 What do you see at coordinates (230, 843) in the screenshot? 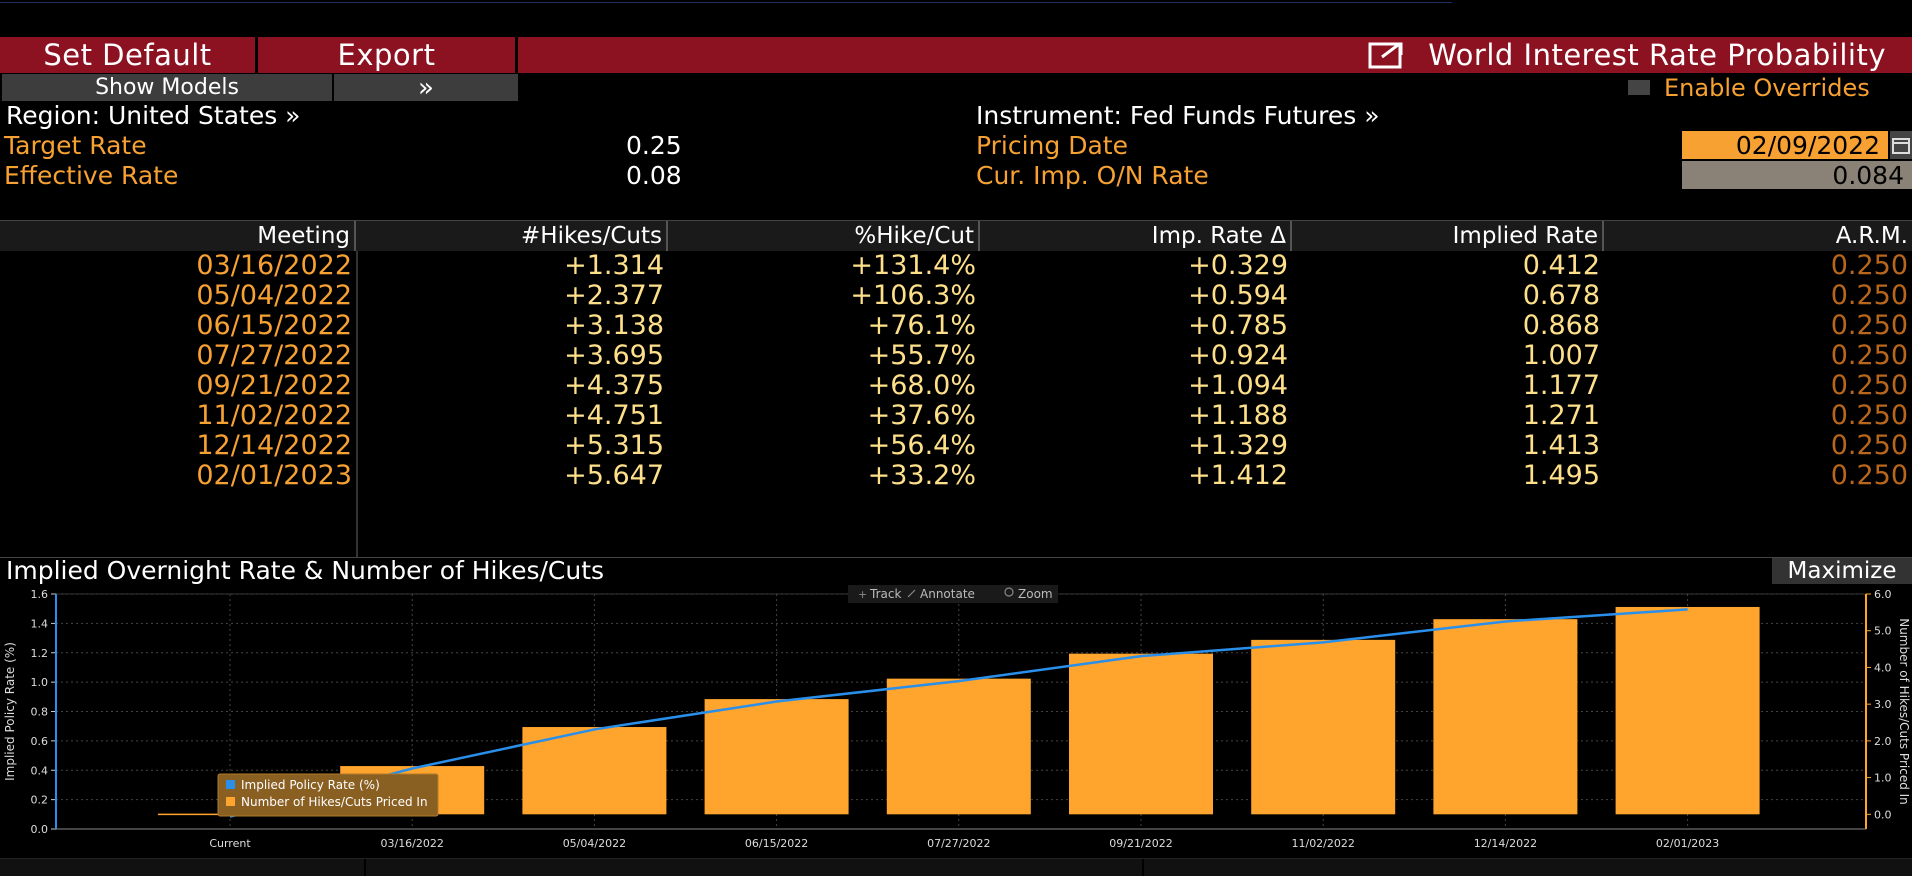
I see `x-tick-label: Current` at bounding box center [230, 843].